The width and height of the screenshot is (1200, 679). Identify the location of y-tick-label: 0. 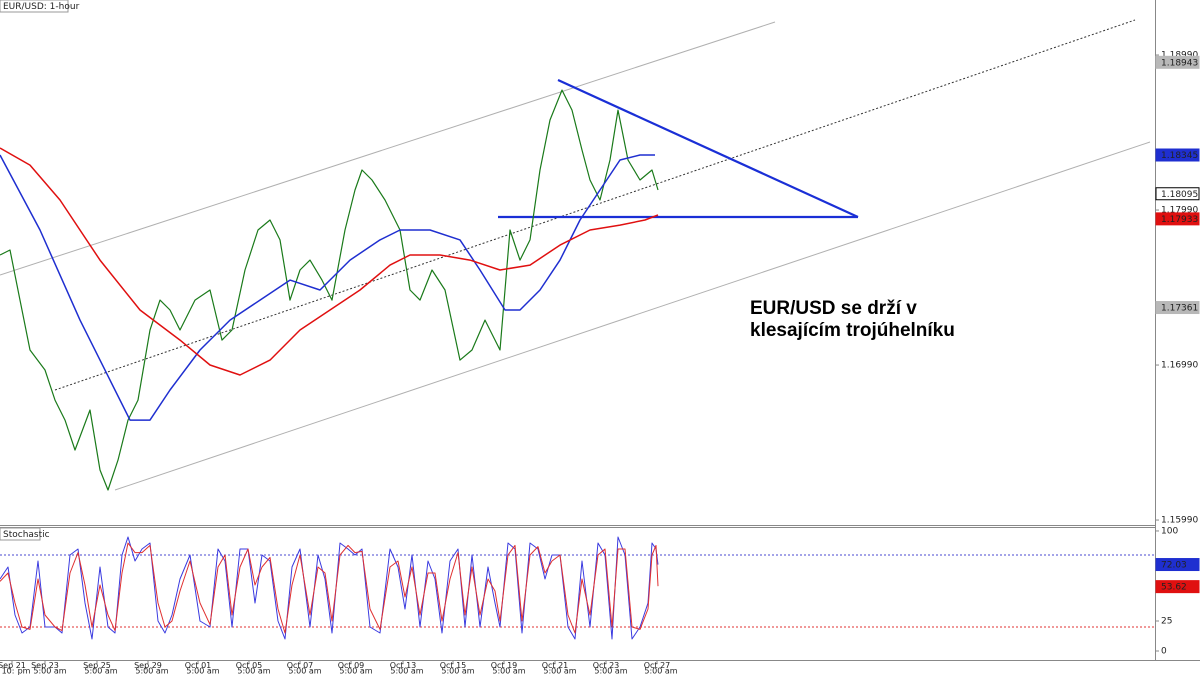
(1164, 651).